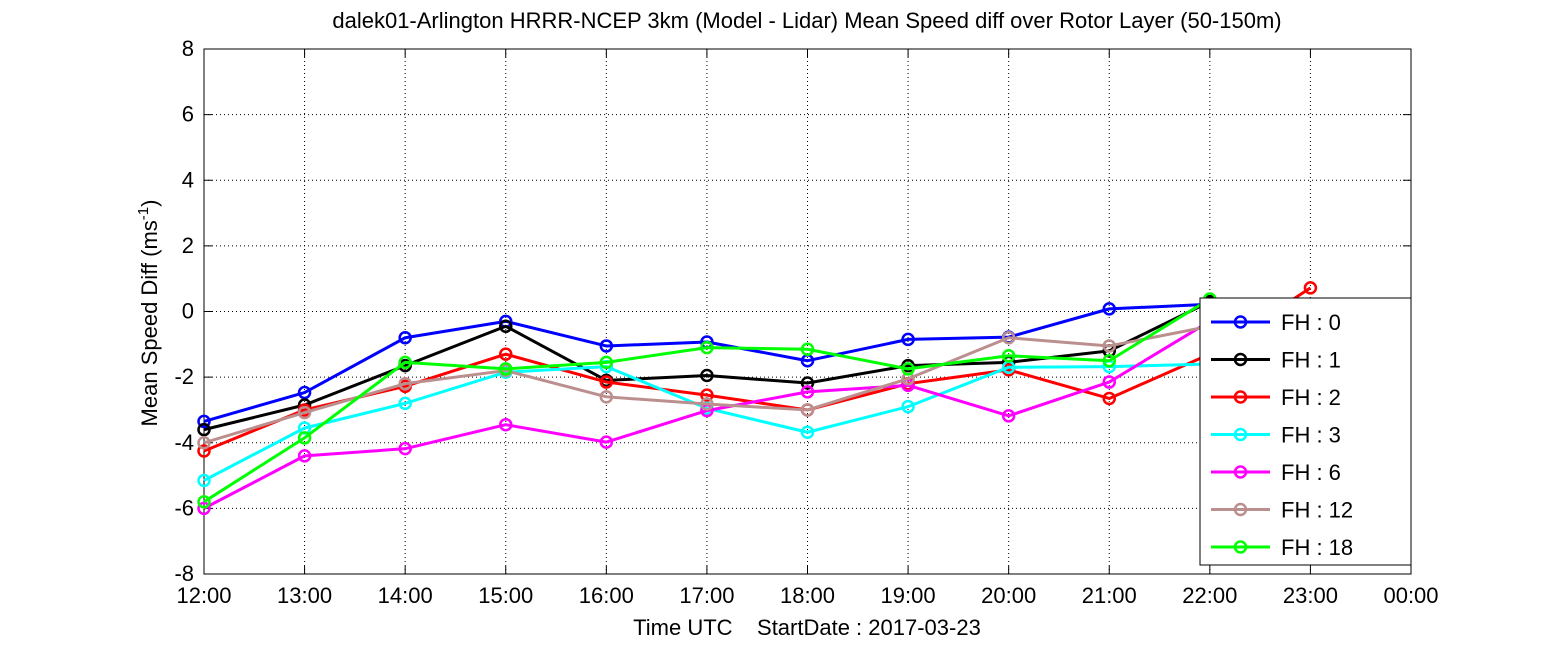  I want to click on y-tick-label: 0, so click(188, 311).